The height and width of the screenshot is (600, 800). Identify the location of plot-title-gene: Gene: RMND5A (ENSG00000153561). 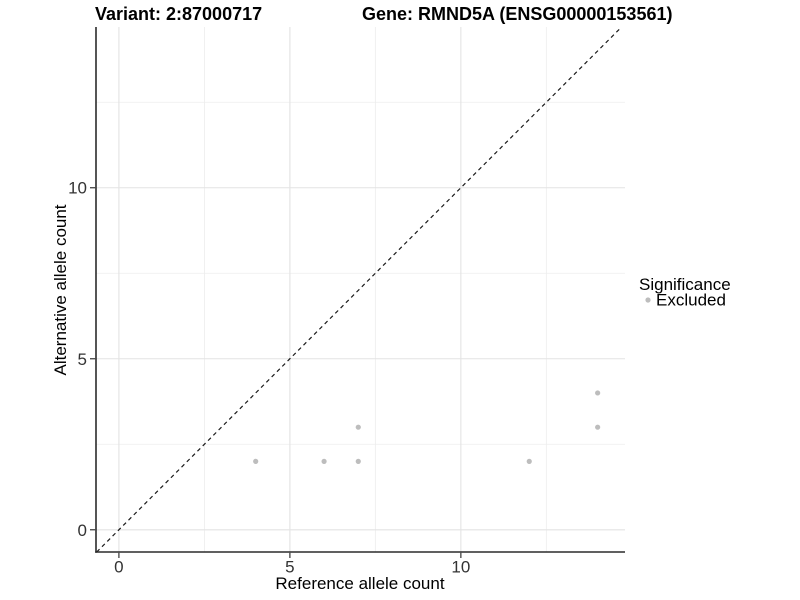
(517, 14).